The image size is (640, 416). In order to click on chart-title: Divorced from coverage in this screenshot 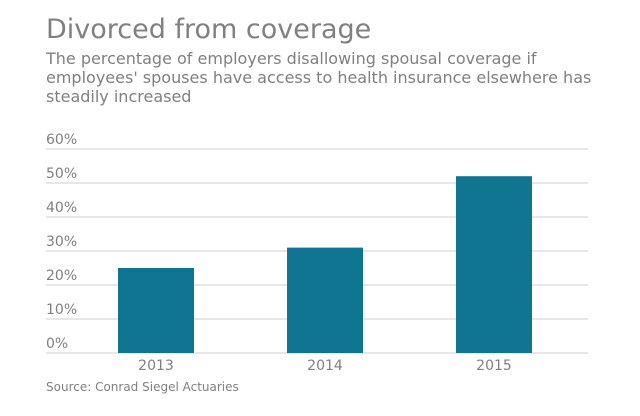, I will do `click(209, 29)`.